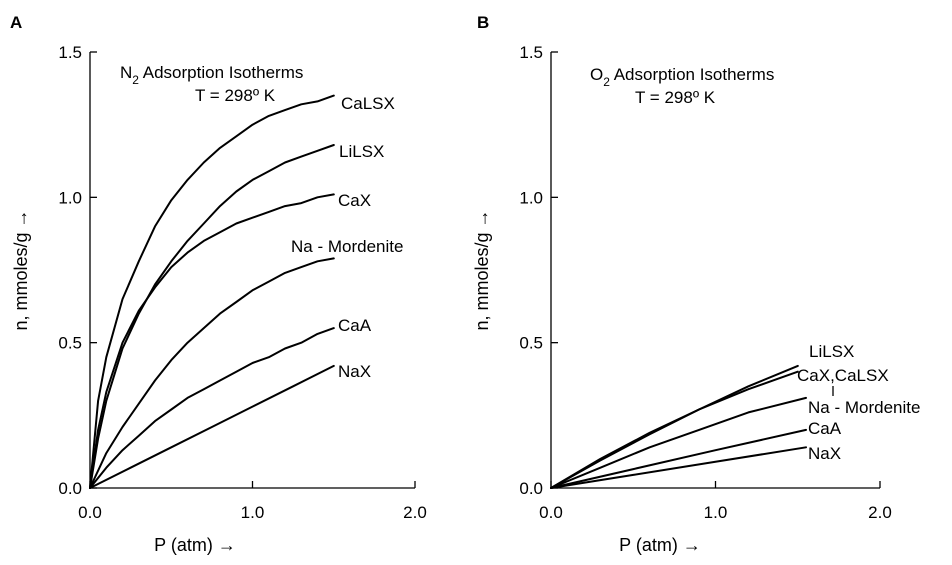 The image size is (952, 565). Describe the element at coordinates (551, 512) in the screenshot. I see `panel-b-x-tick-label: 0.0` at that location.